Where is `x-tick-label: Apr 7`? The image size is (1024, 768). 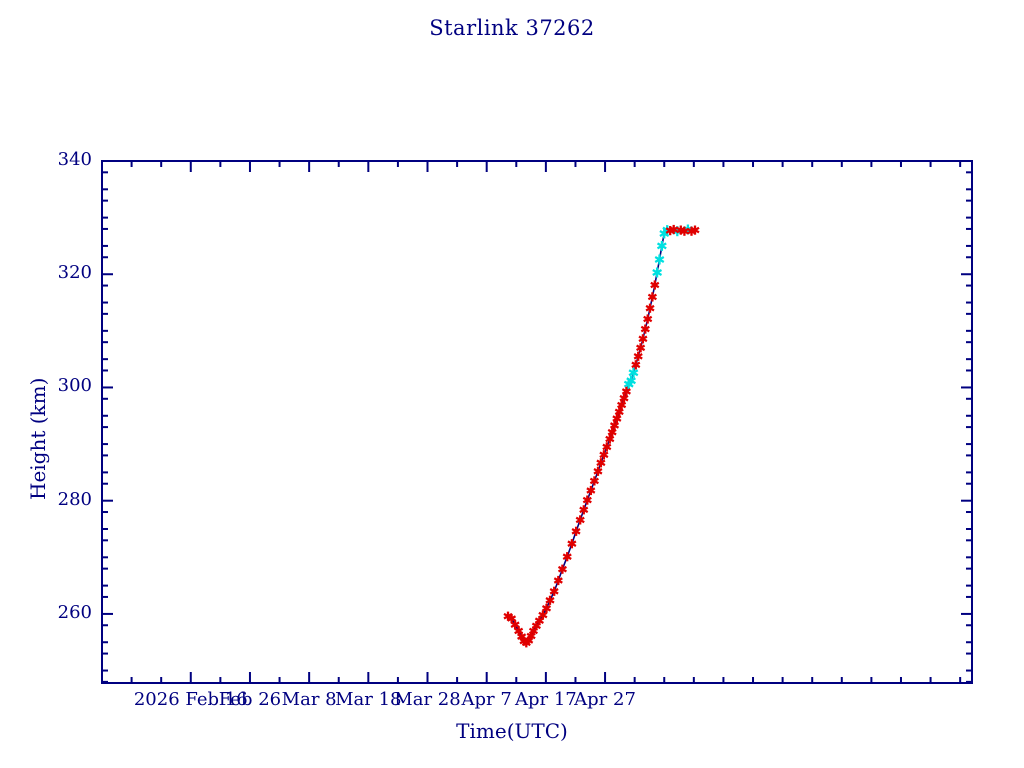
x-tick-label: Apr 7 is located at coordinates (486, 699).